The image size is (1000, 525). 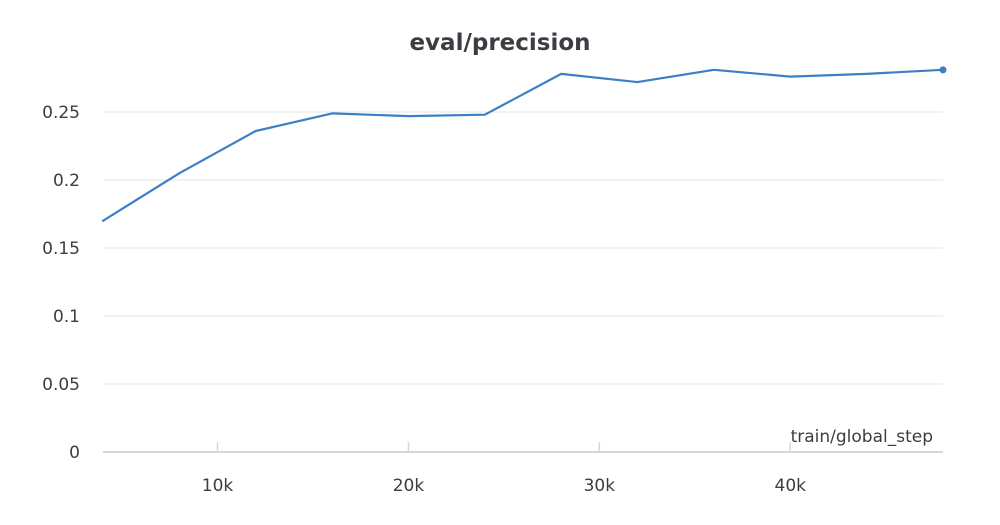 What do you see at coordinates (61, 113) in the screenshot?
I see `y-tick-label: 0.25` at bounding box center [61, 113].